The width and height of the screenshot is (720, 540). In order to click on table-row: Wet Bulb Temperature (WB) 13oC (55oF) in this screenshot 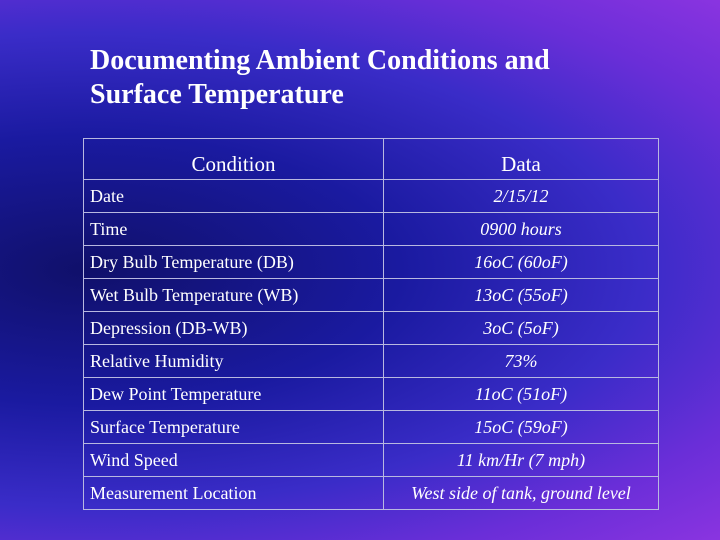, I will do `click(371, 295)`.